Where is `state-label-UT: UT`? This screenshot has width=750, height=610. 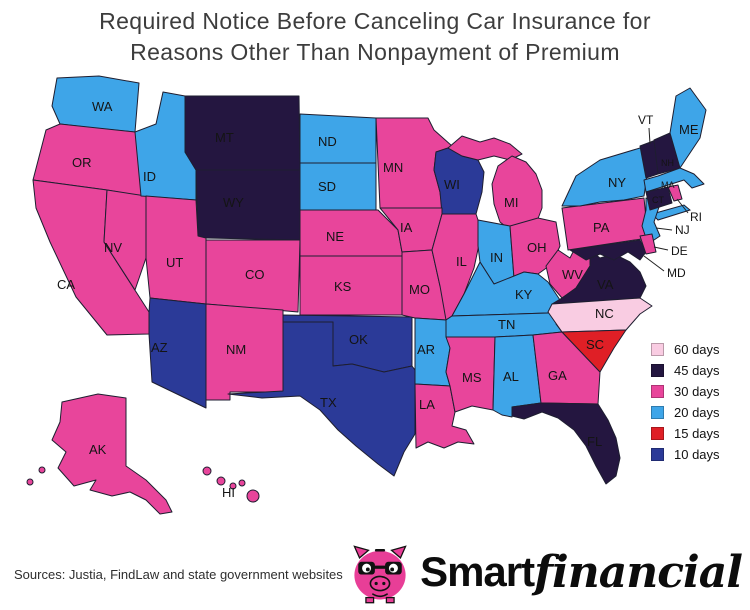
state-label-UT: UT is located at coordinates (174, 262).